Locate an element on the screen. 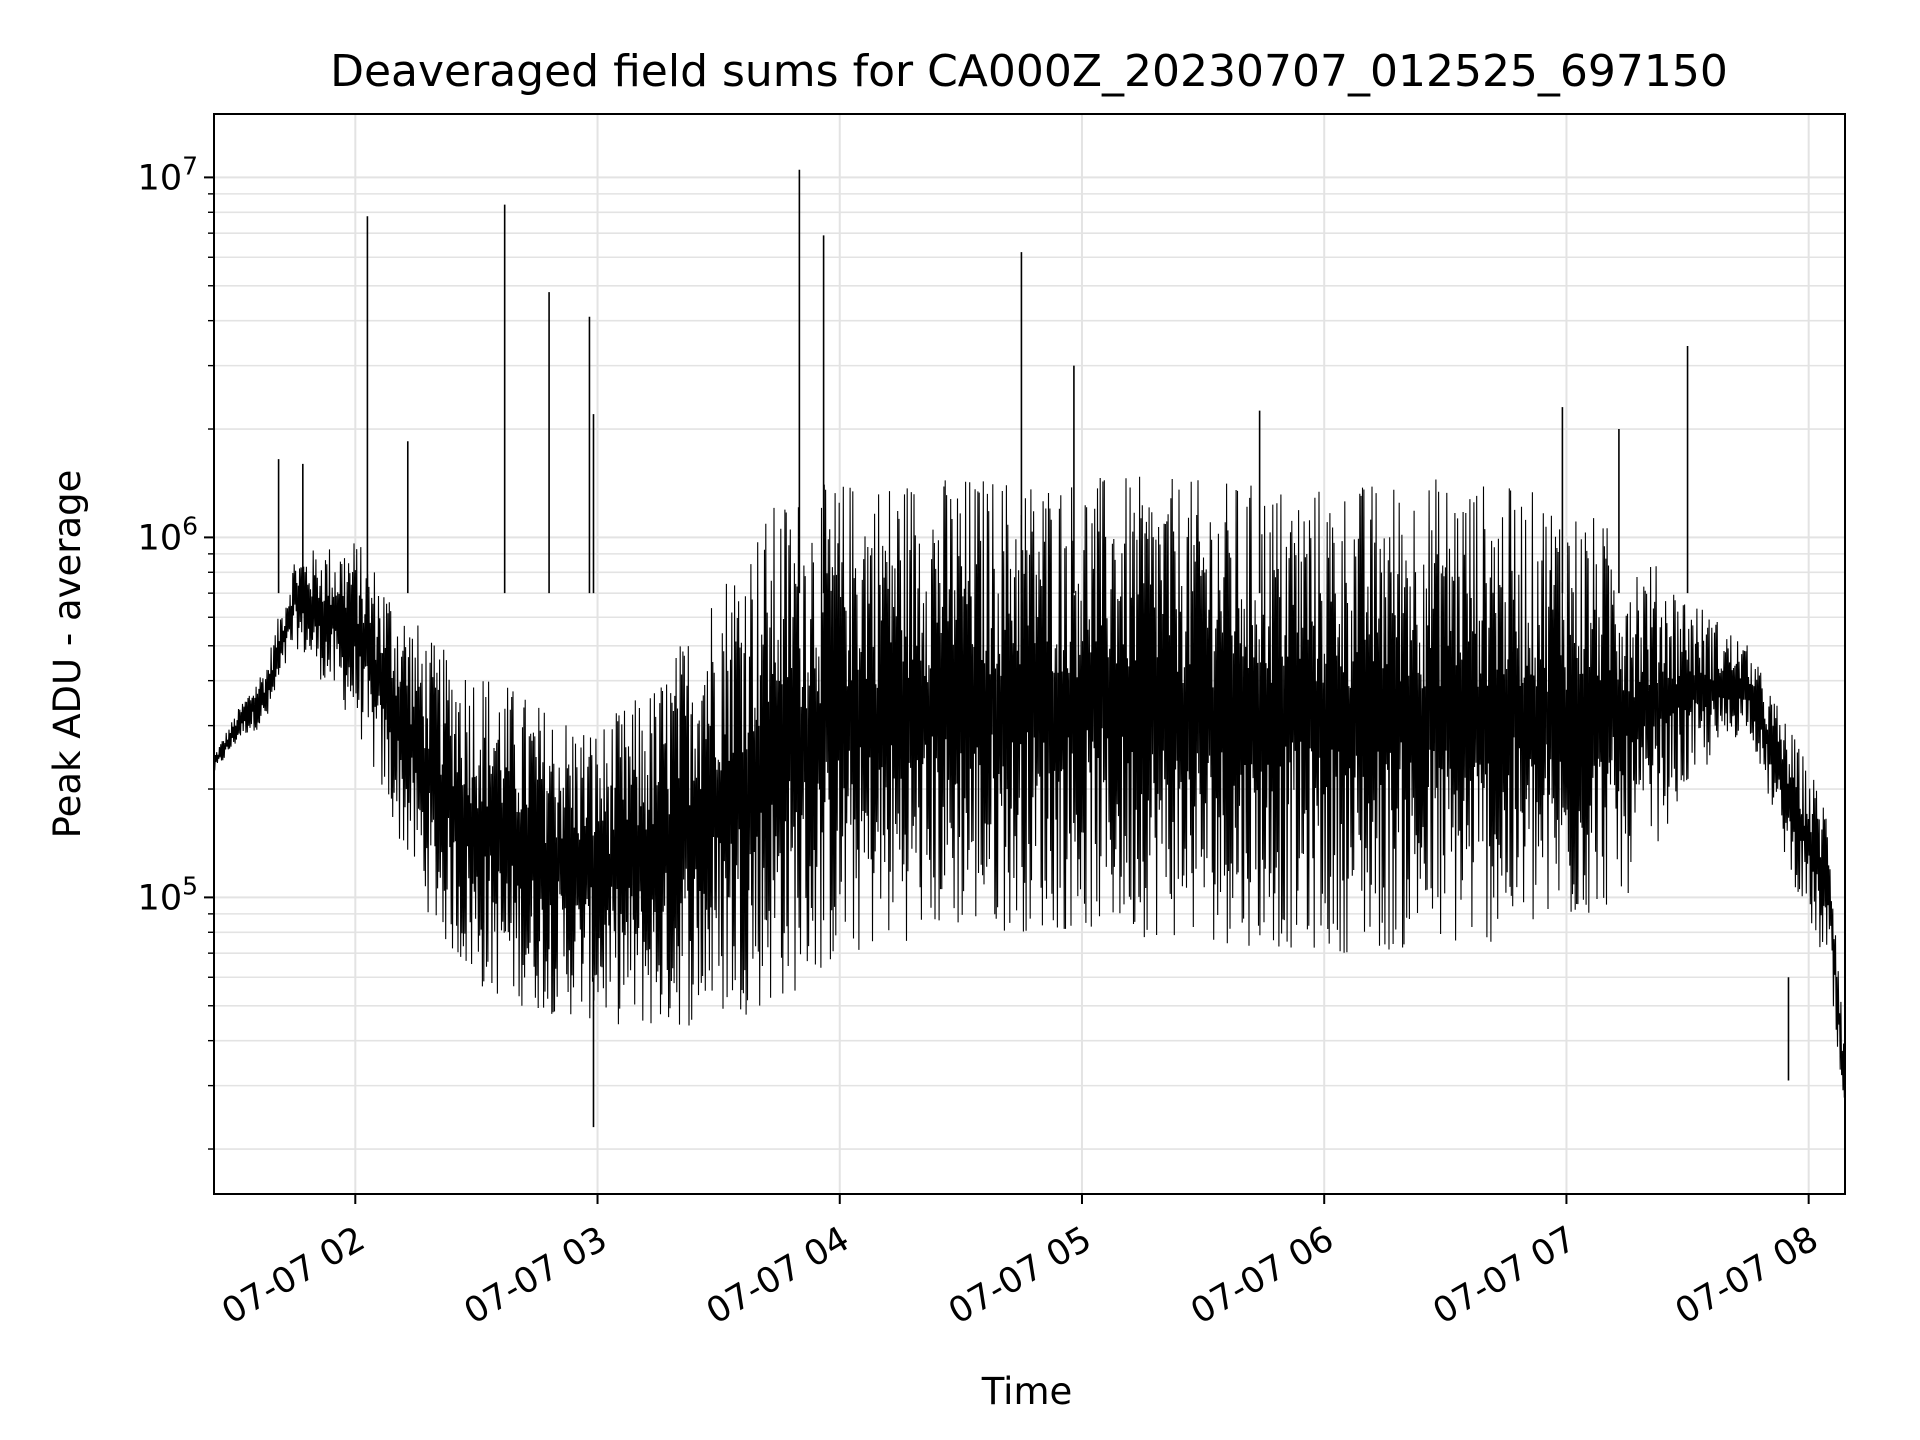  x-axis-label: Time is located at coordinates (1027, 1391).